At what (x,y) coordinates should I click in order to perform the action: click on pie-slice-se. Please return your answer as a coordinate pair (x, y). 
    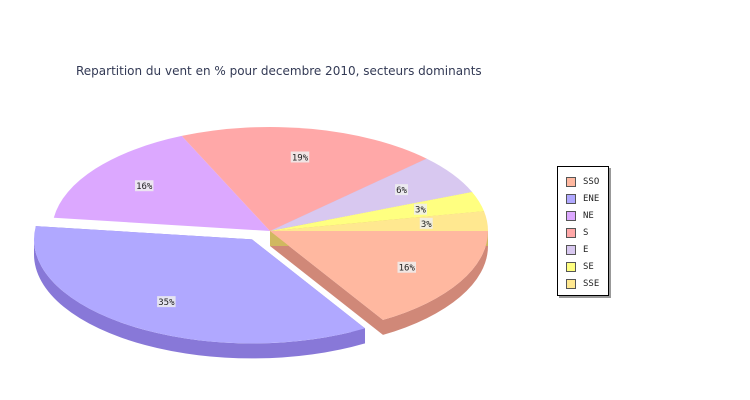
    Looking at the image, I should click on (377, 211).